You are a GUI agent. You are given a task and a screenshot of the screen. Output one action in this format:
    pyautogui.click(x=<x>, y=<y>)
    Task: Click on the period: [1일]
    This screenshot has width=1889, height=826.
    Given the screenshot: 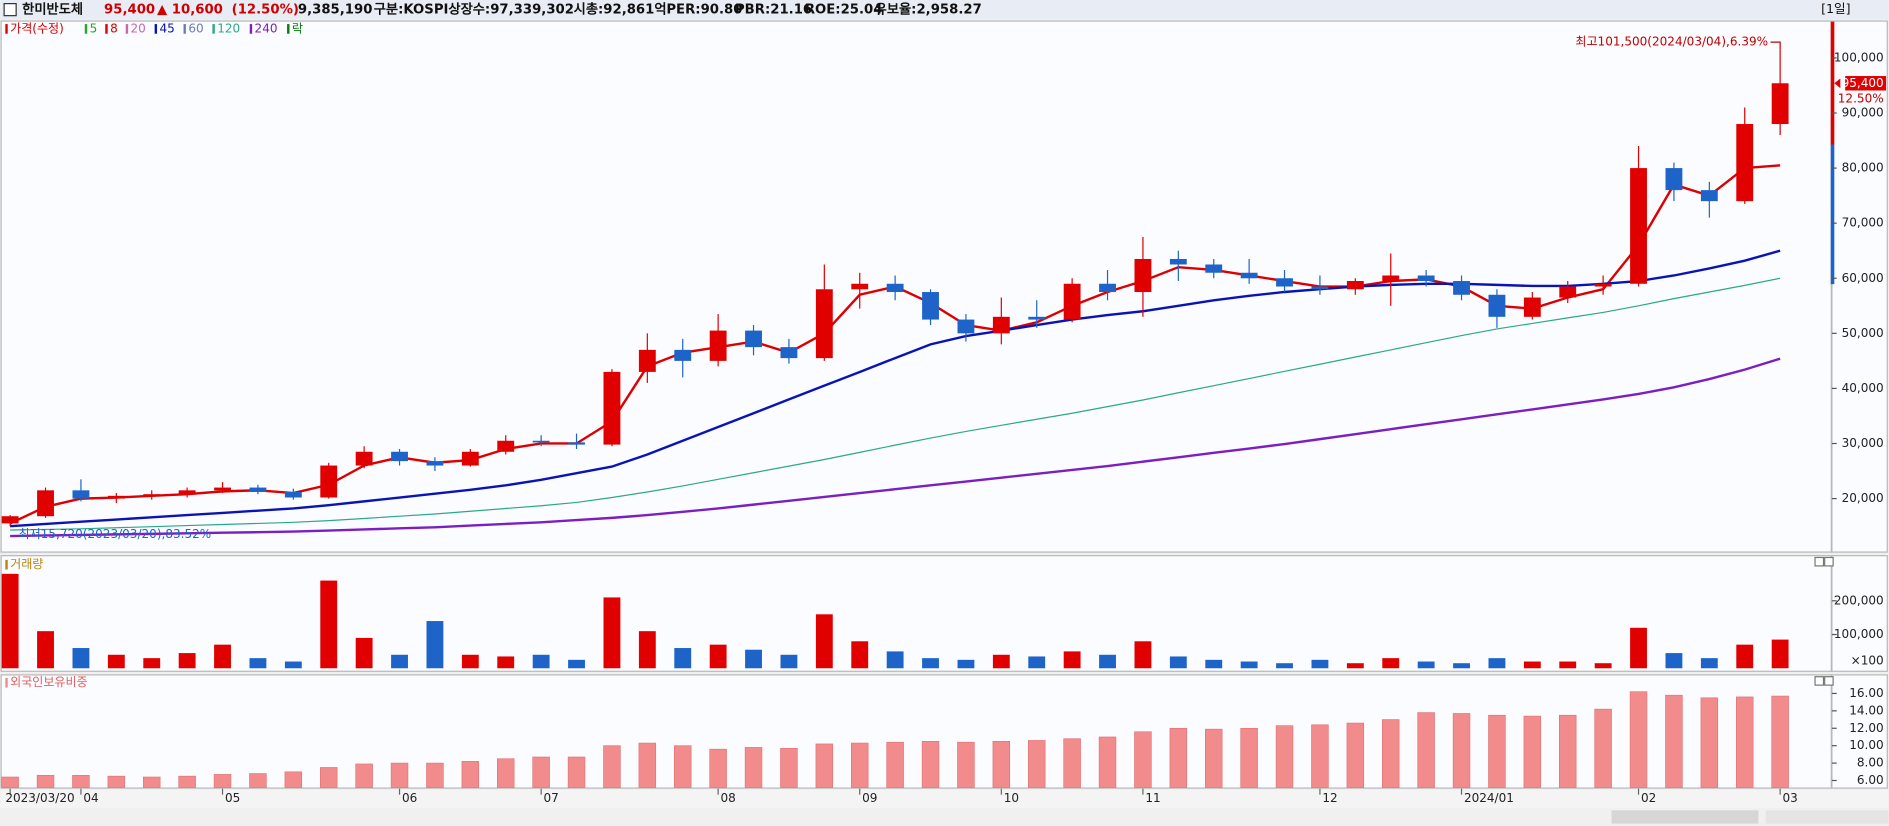 What is the action you would take?
    pyautogui.click(x=1836, y=8)
    